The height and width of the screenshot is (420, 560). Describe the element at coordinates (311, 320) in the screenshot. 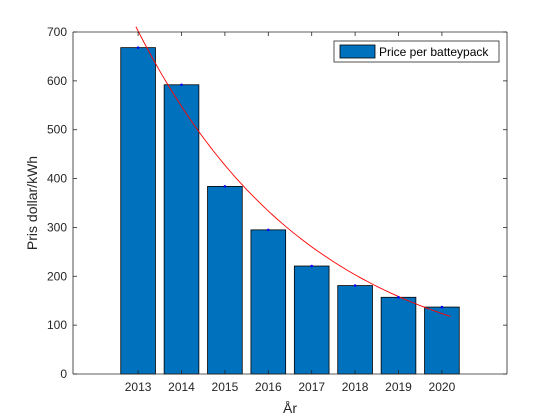

I see `bar-2017` at that location.